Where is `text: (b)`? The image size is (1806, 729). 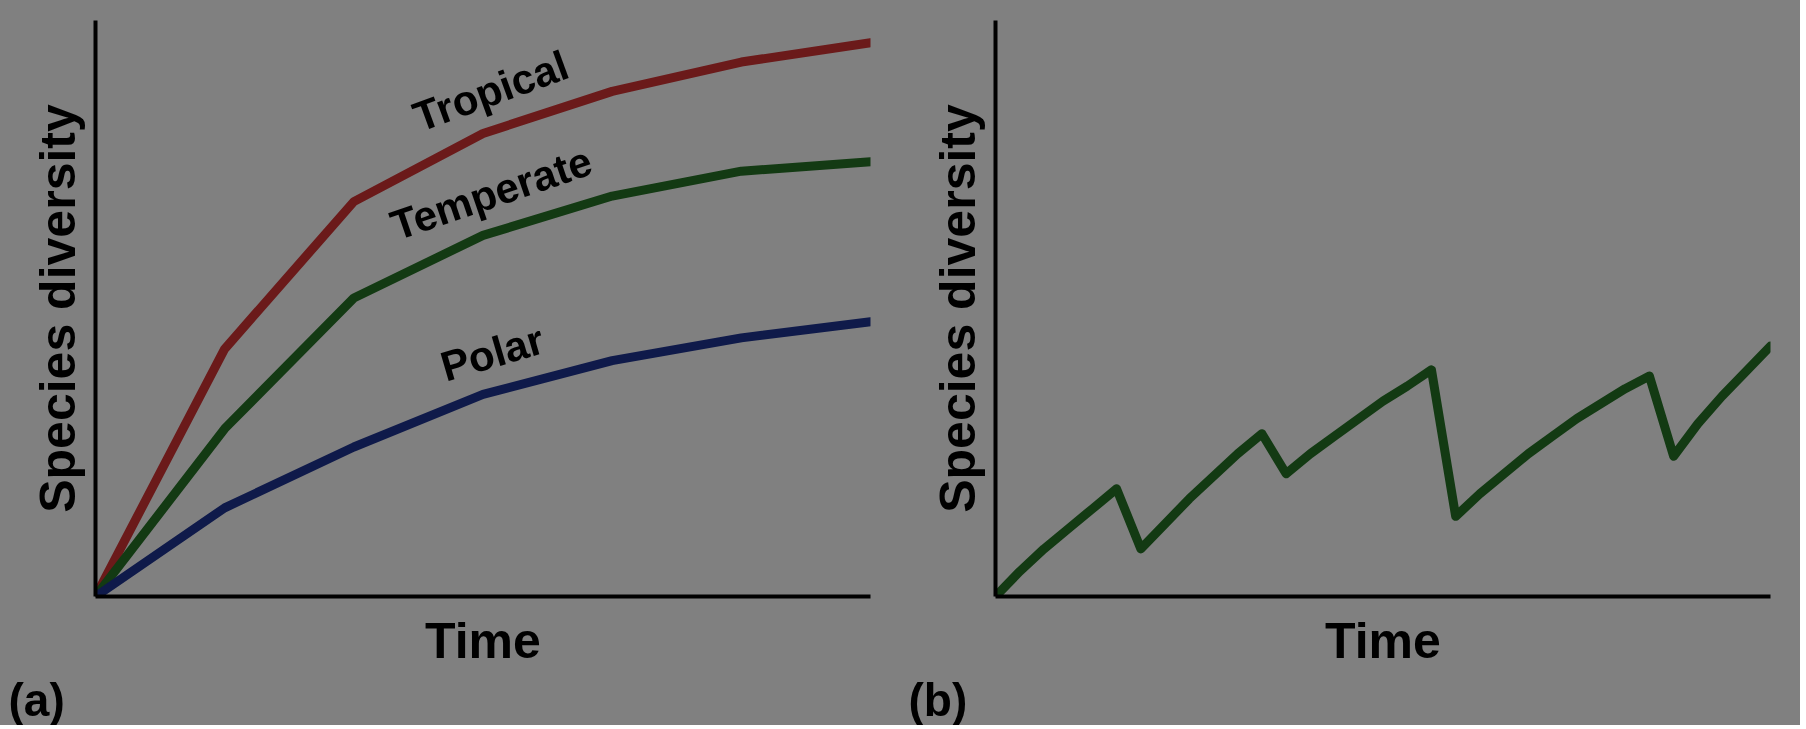
text: (b) is located at coordinates (938, 699).